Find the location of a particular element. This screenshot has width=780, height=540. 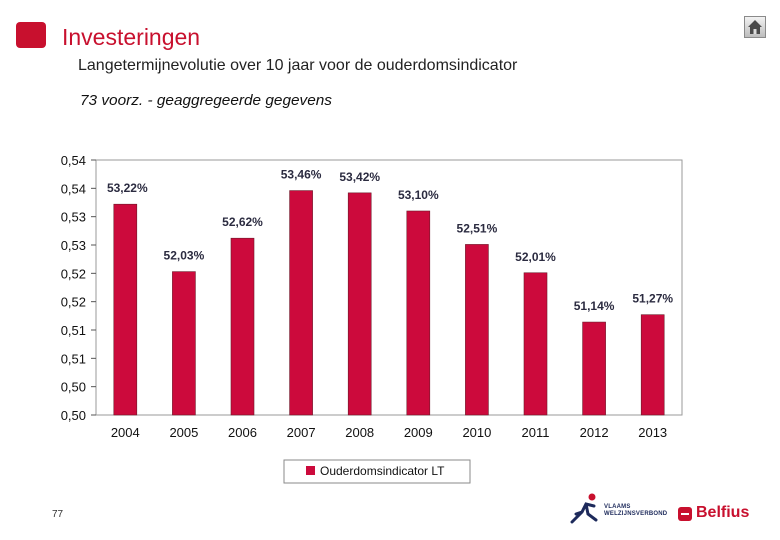

x-tick-label: 2012 is located at coordinates (594, 432).